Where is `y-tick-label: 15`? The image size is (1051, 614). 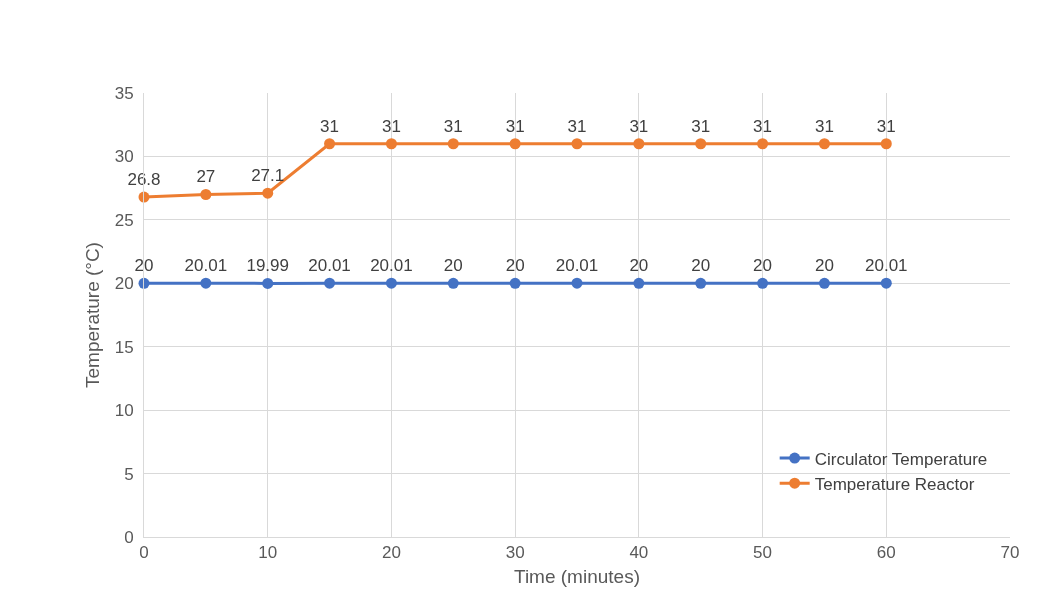
y-tick-label: 15 is located at coordinates (124, 347).